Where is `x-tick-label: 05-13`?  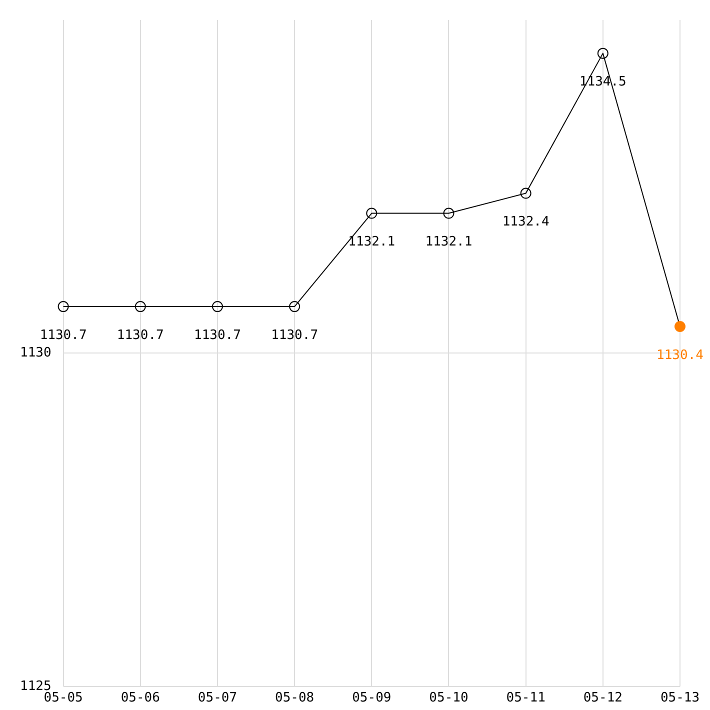 x-tick-label: 05-13 is located at coordinates (680, 698).